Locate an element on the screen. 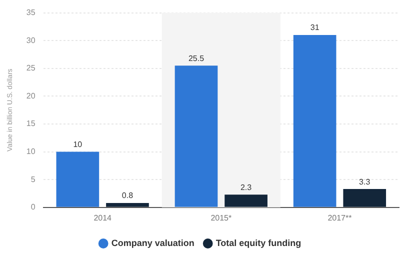 The image size is (411, 262). data-label: 2.3 is located at coordinates (246, 187).